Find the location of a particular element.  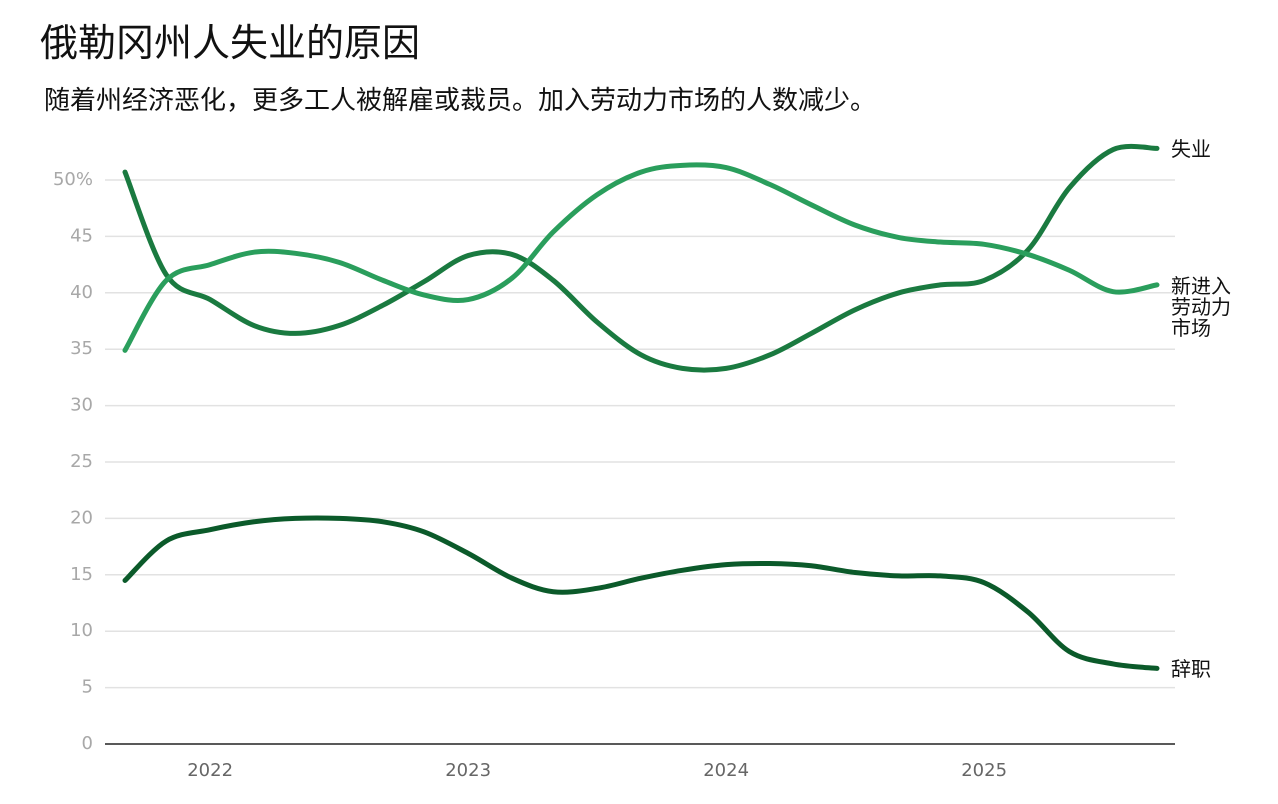

x-tick-label: 2023 is located at coordinates (468, 770).